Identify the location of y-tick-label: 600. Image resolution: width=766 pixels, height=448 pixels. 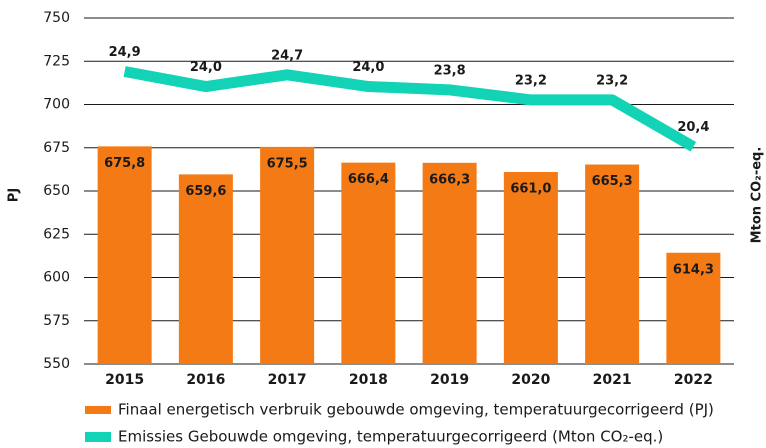
(56, 278).